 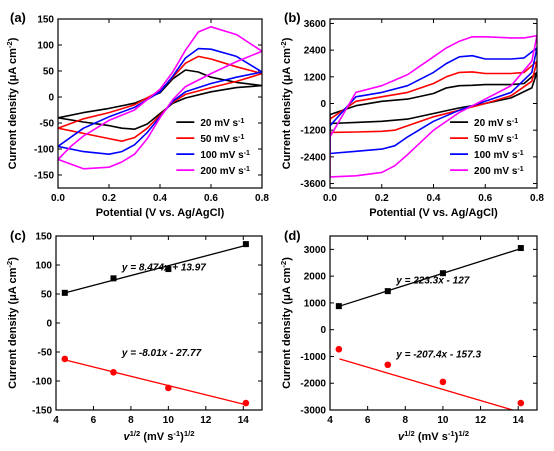 What do you see at coordinates (315, 303) in the screenshot?
I see `y-tick-label: 1000` at bounding box center [315, 303].